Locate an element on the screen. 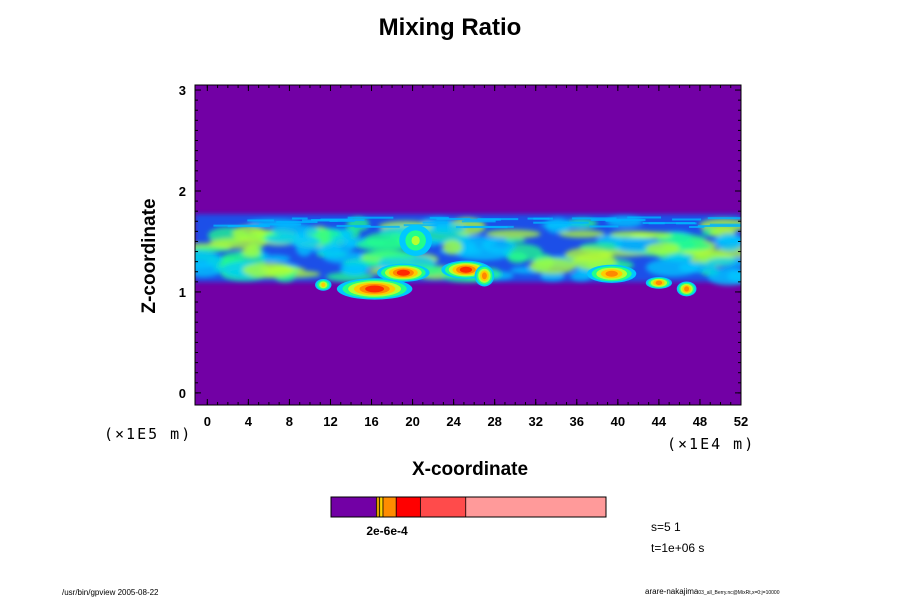 This screenshot has width=900, height=600. cloud-texture is located at coordinates (468, 251).